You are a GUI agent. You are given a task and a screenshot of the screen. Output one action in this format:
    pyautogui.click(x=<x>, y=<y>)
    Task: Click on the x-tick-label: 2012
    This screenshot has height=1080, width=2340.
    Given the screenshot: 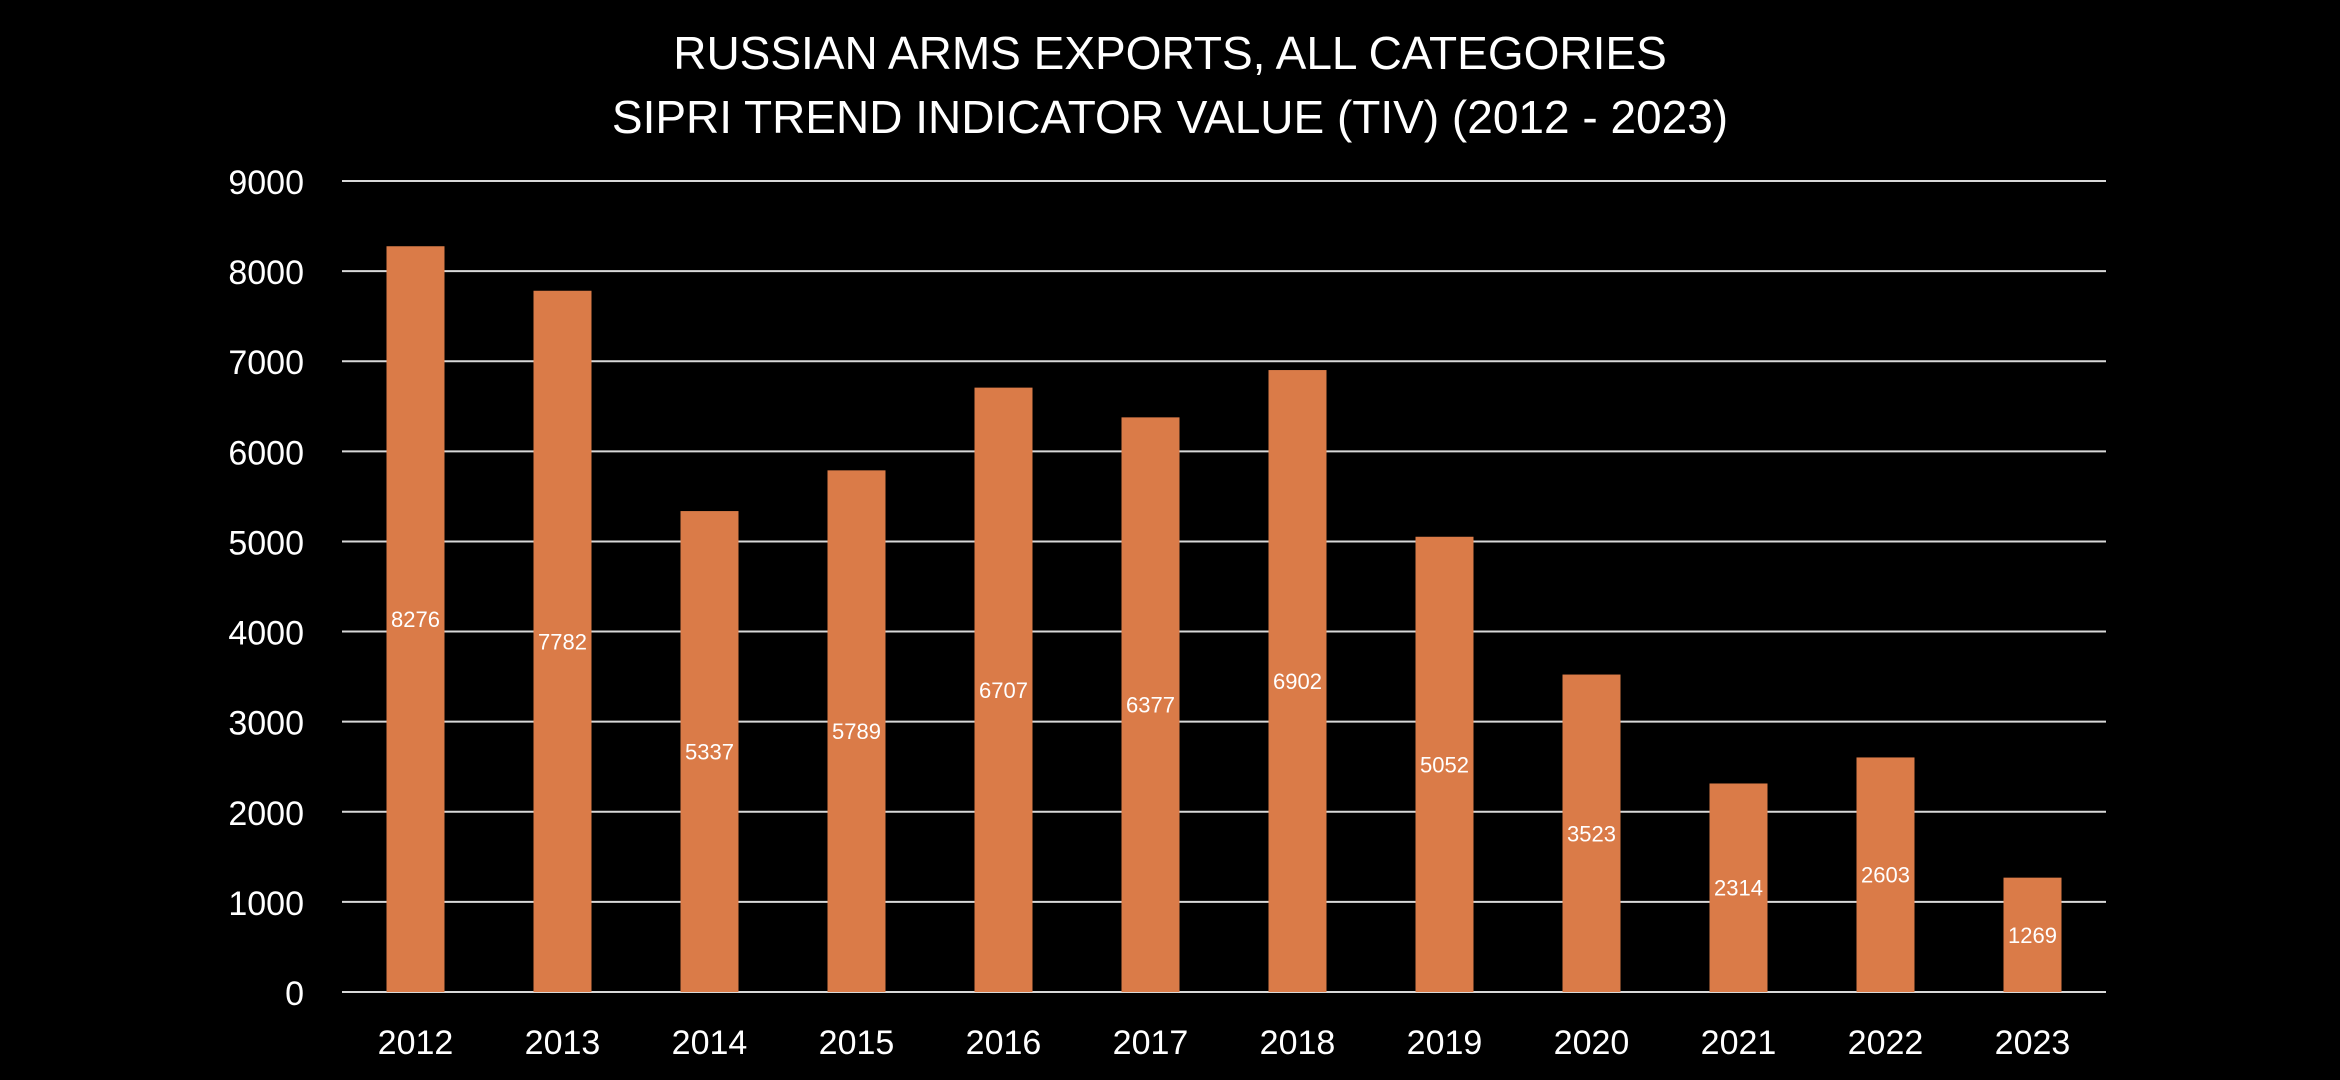 What is the action you would take?
    pyautogui.click(x=416, y=1043)
    